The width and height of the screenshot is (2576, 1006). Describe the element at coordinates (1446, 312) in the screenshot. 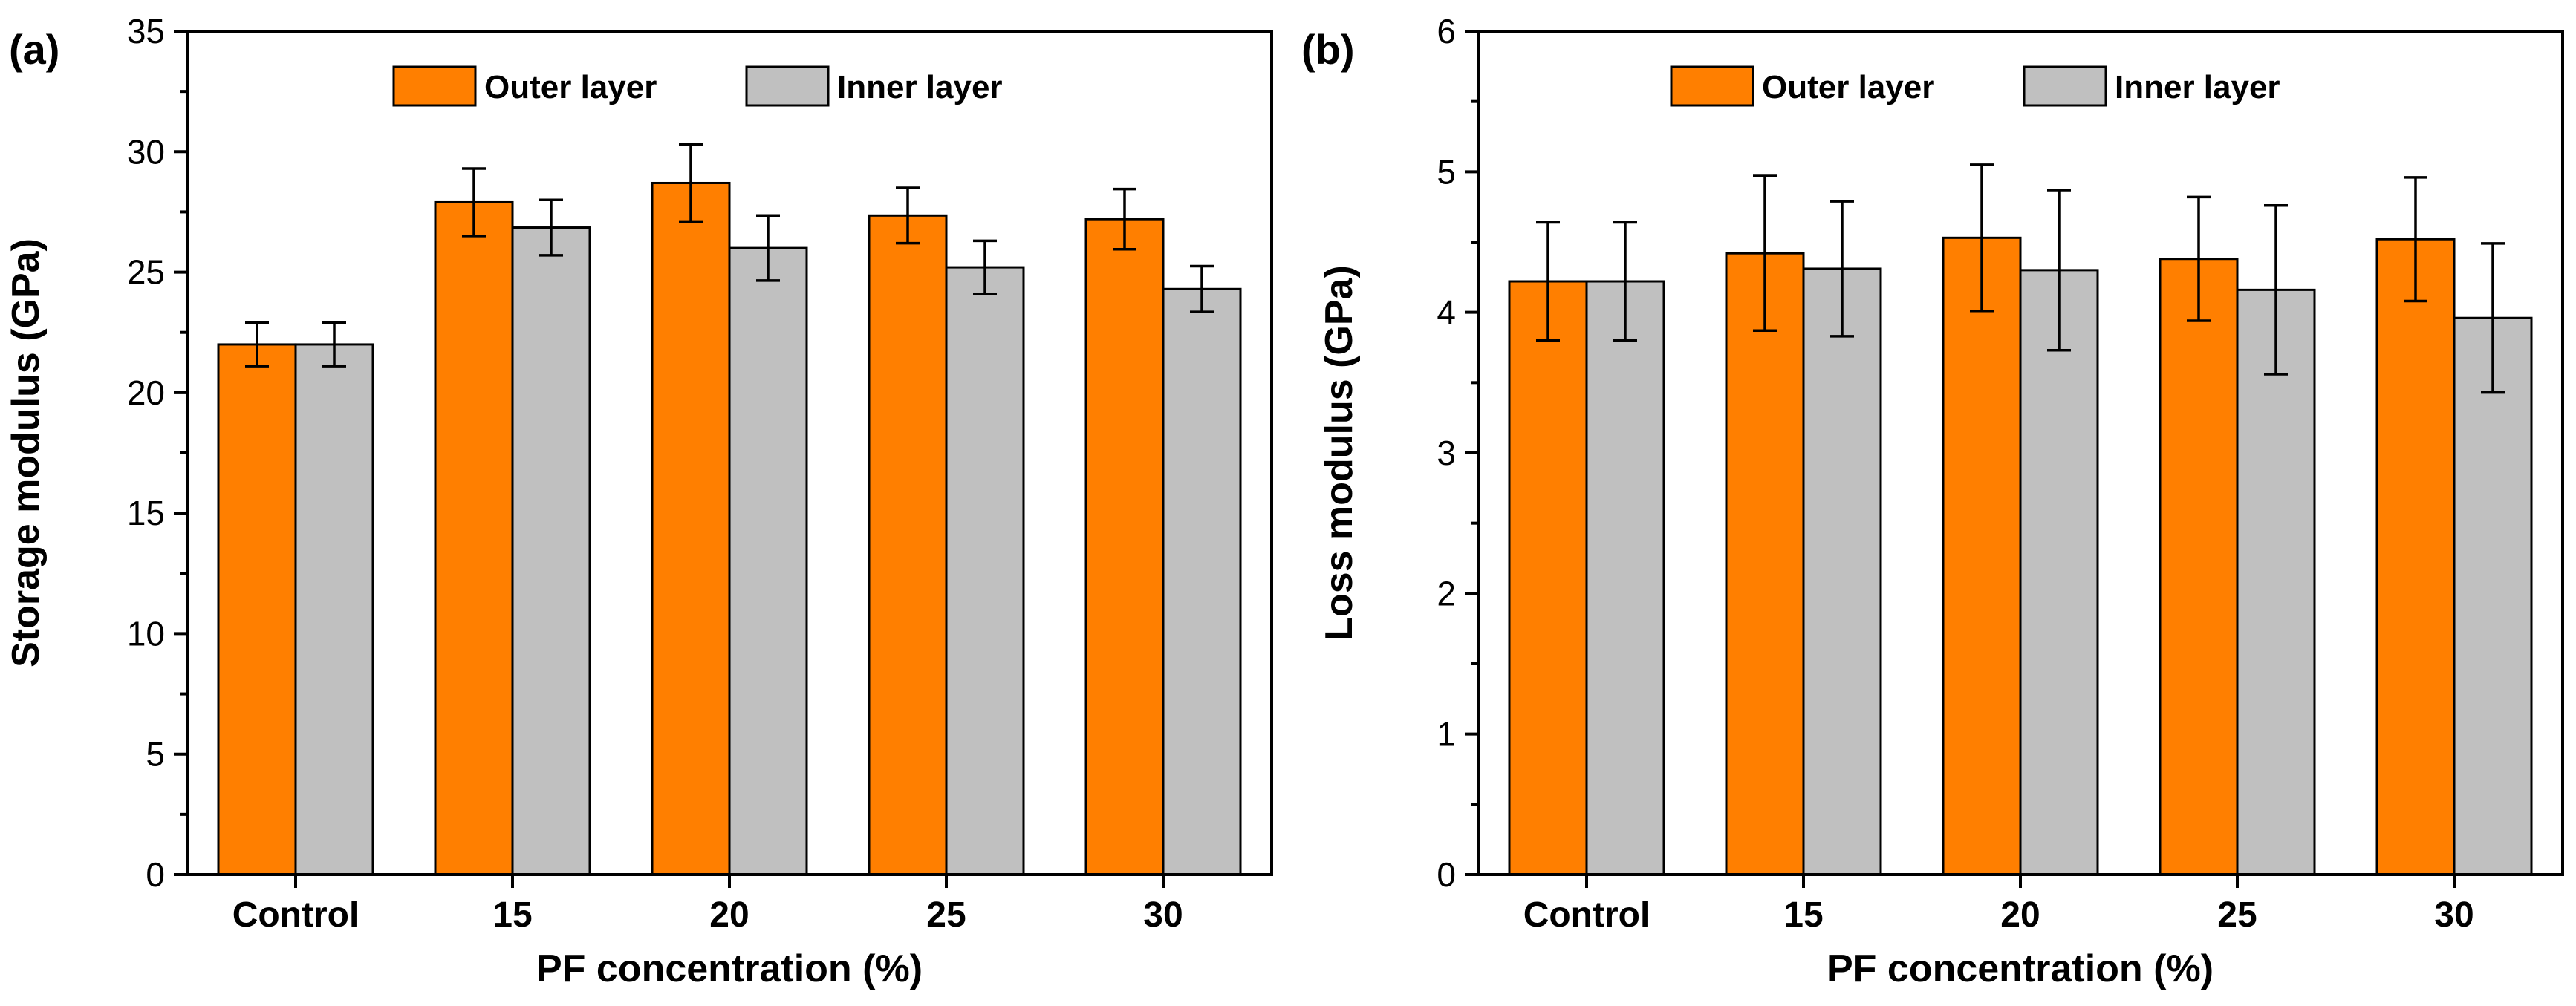

I see `y-tick-label: 4` at that location.